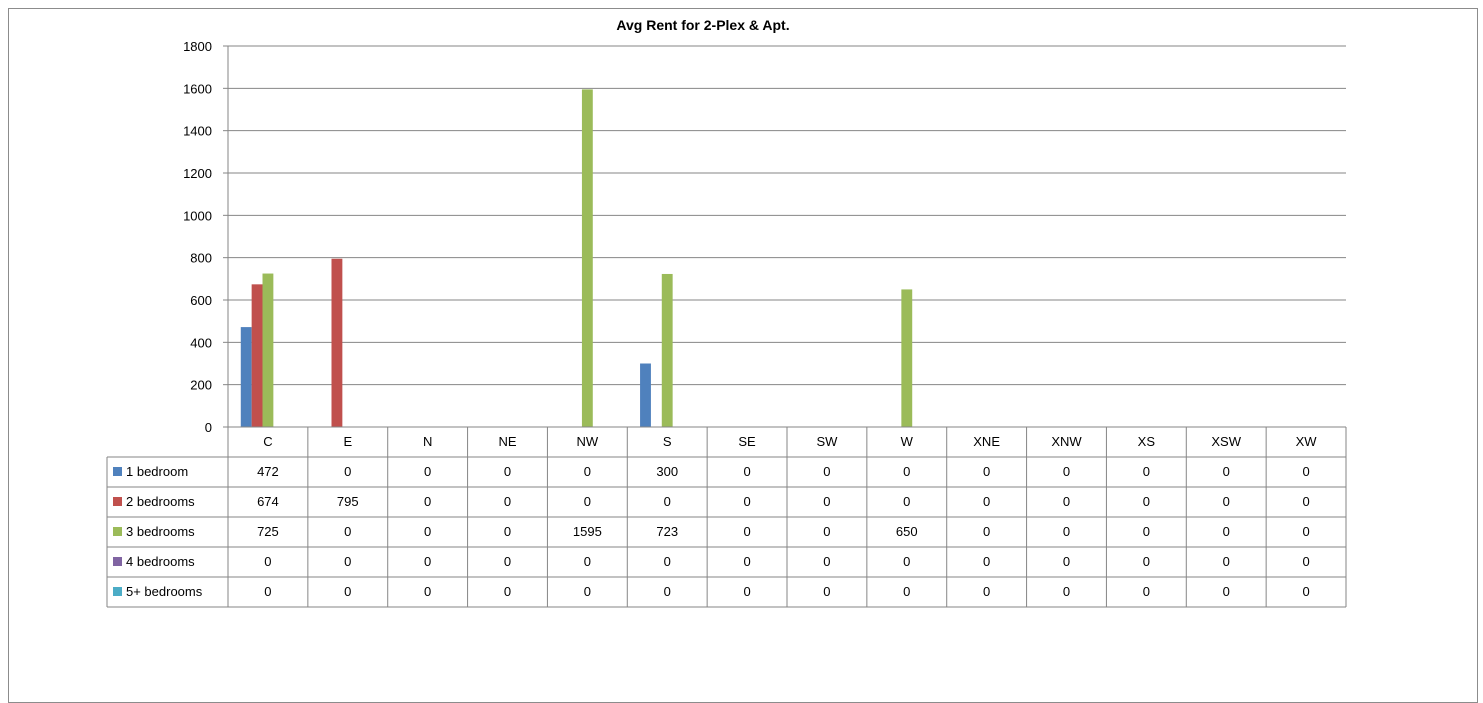  Describe the element at coordinates (160, 501) in the screenshot. I see `legend-entry: 2 bedrooms` at that location.